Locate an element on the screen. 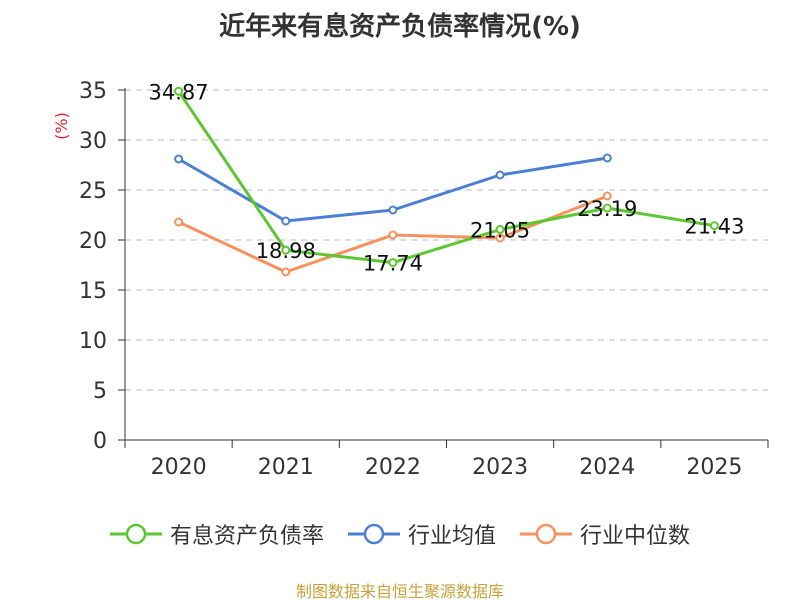 The height and width of the screenshot is (602, 800). x-tick-label: 2023 is located at coordinates (500, 467).